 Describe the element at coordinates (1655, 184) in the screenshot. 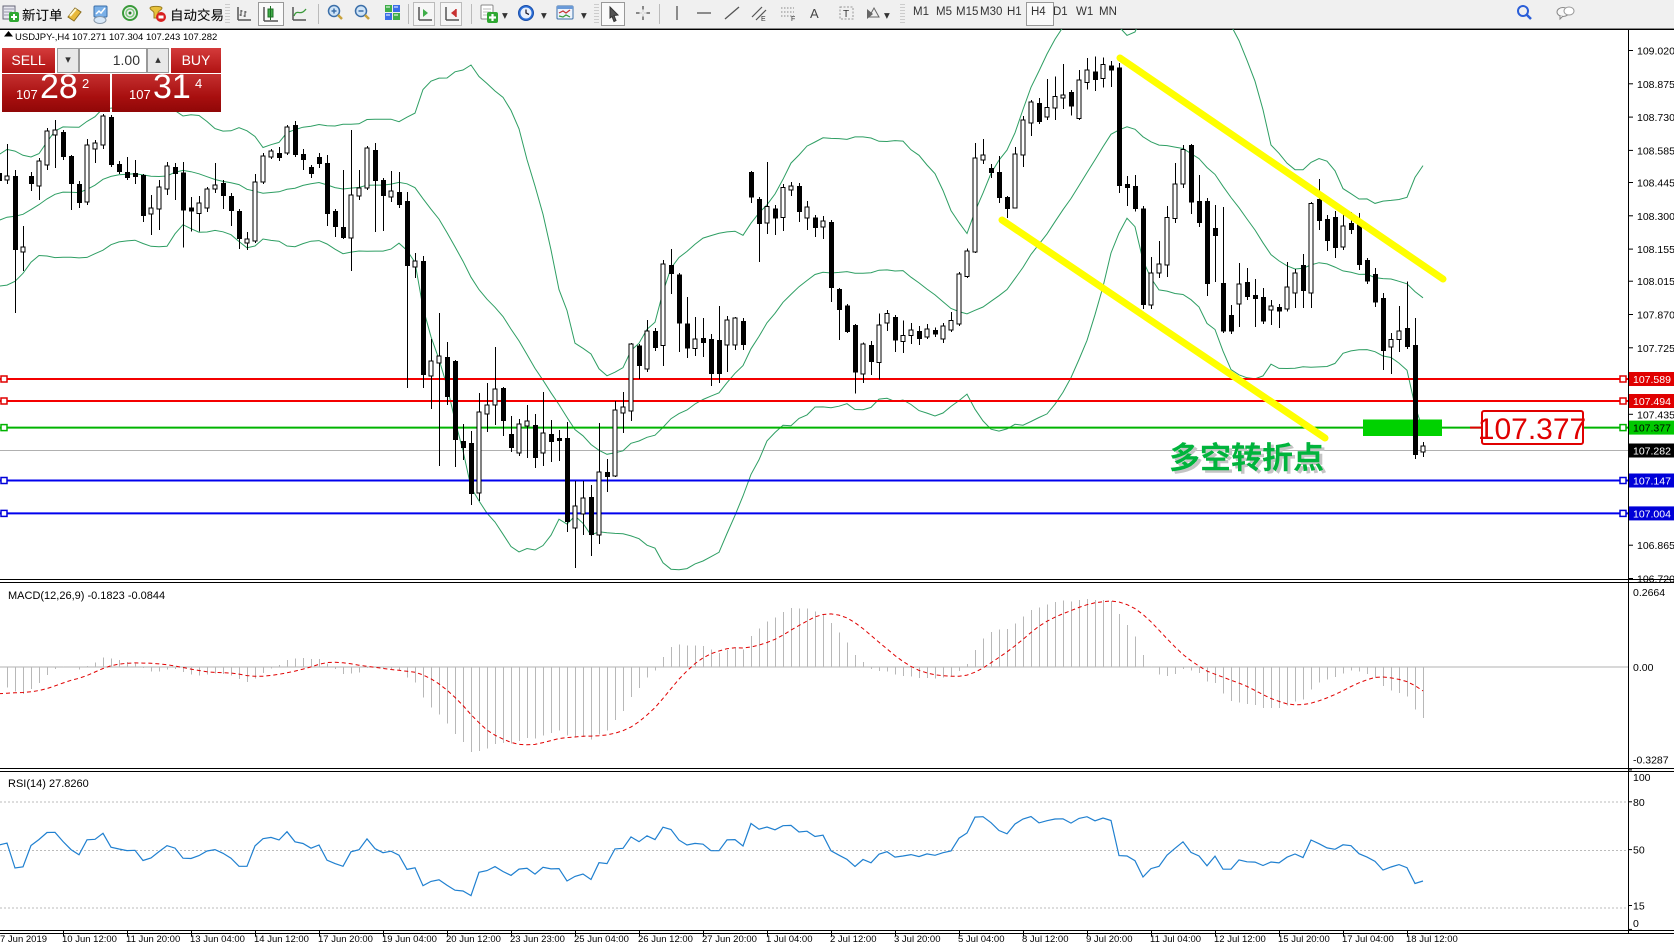

I see `svg-text: 108.445` at that location.